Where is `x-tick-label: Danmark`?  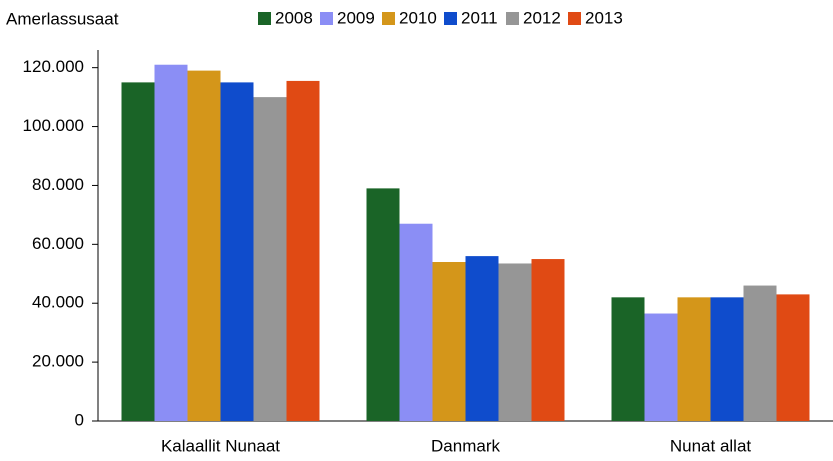 x-tick-label: Danmark is located at coordinates (465, 445).